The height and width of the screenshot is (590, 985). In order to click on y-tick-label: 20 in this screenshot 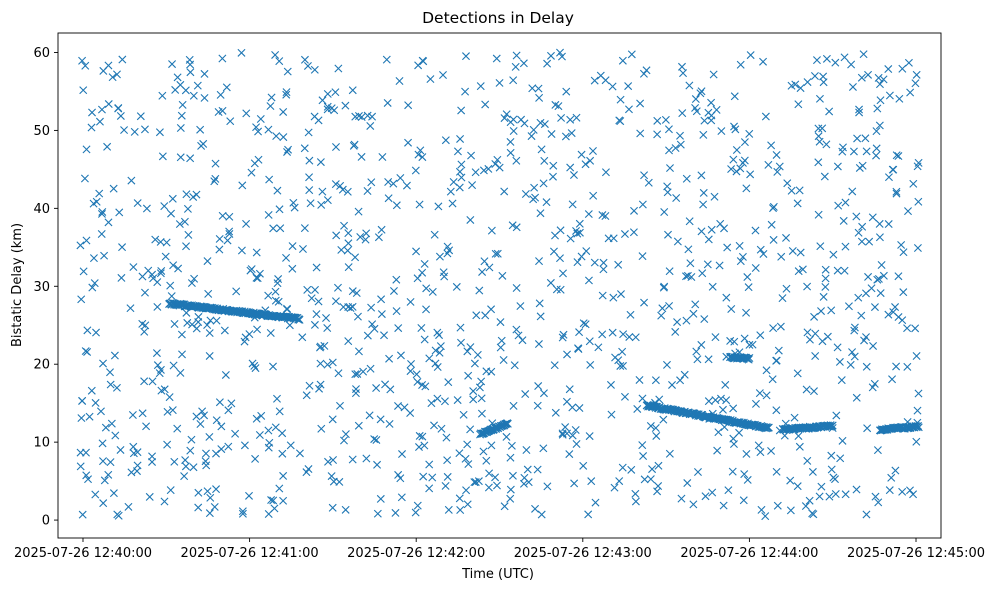, I will do `click(41, 365)`.